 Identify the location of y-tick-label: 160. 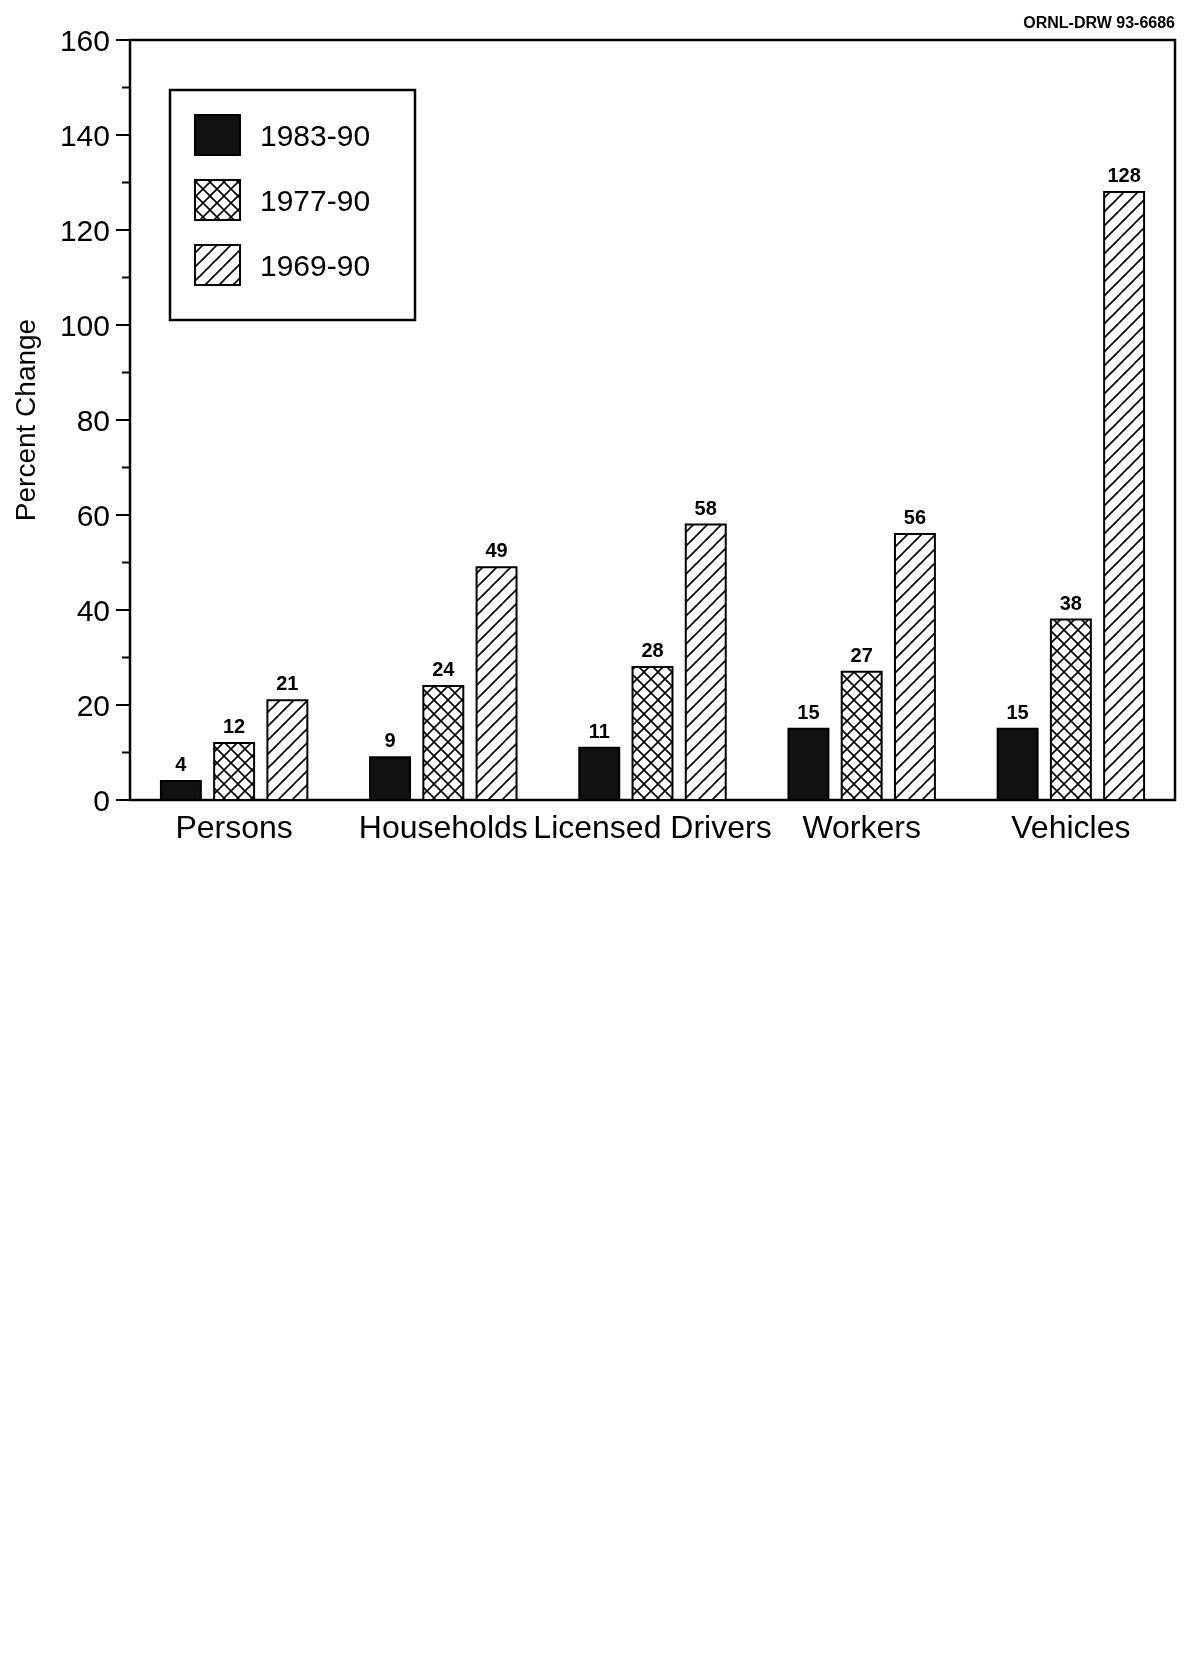
(84, 40).